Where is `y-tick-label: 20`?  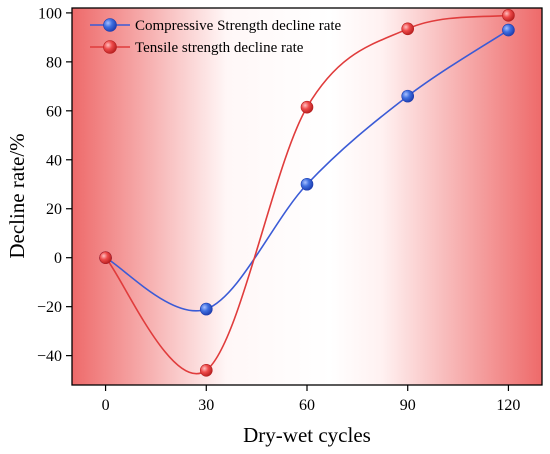 y-tick-label: 20 is located at coordinates (54, 209).